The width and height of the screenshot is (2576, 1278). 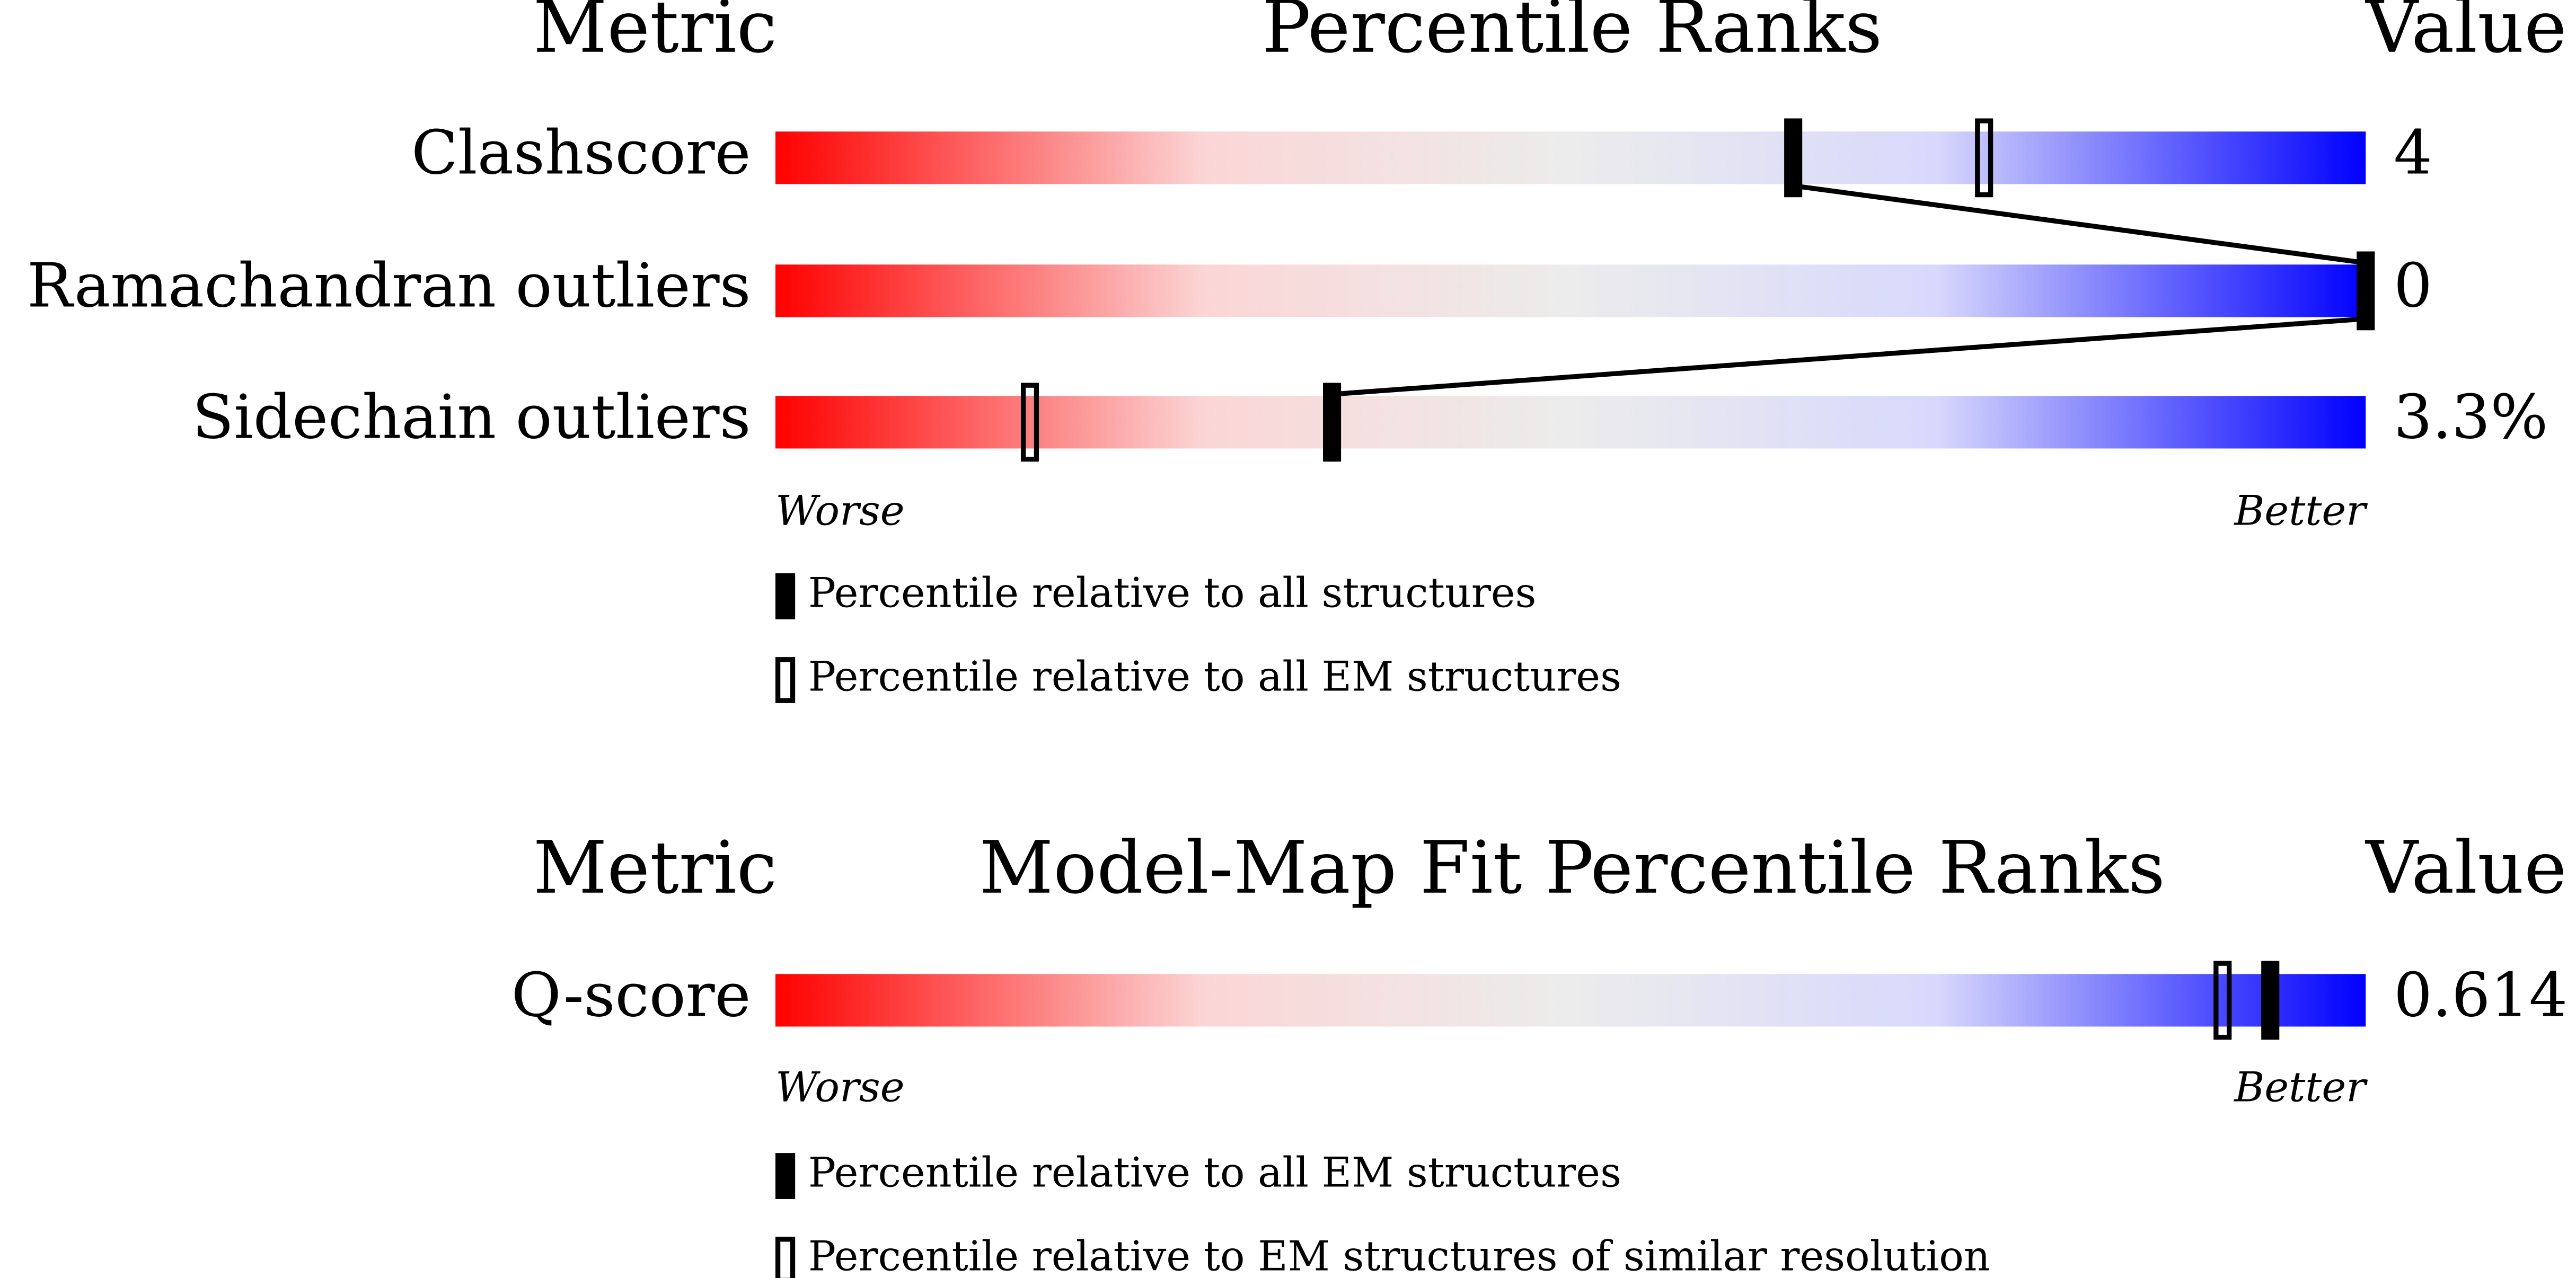 I want to click on metric-label: Clashscore, so click(x=581, y=153).